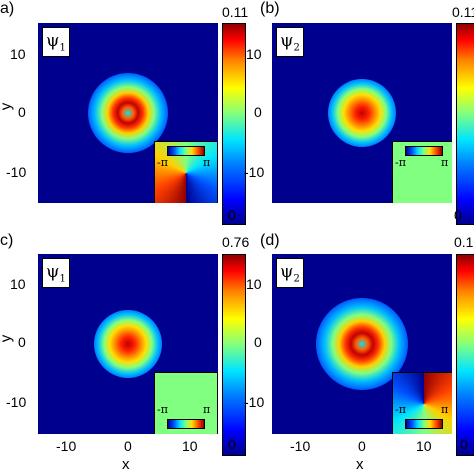 The height and width of the screenshot is (474, 474). I want to click on panel-b-cbar-min: 0, so click(458, 215).